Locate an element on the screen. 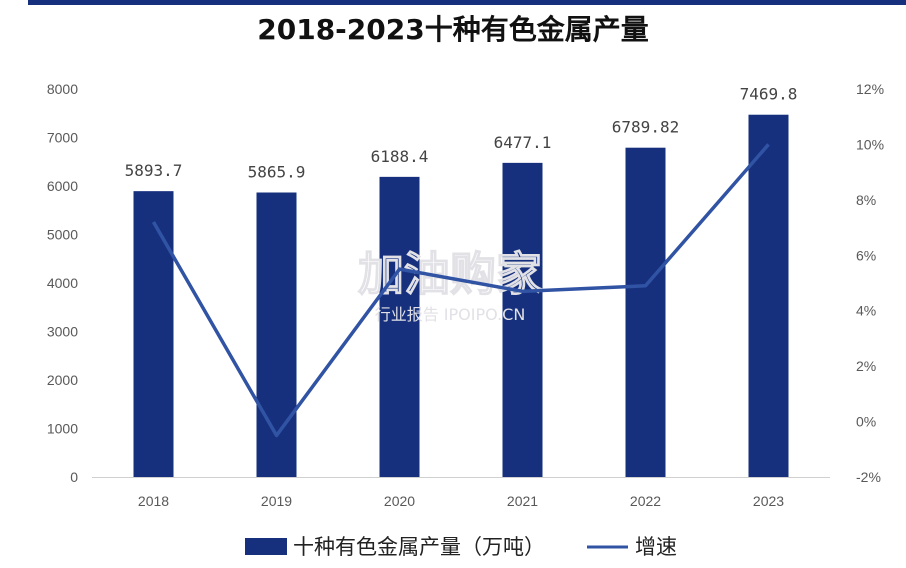 The image size is (906, 568). bar-data-label: 5865.9 is located at coordinates (277, 172).